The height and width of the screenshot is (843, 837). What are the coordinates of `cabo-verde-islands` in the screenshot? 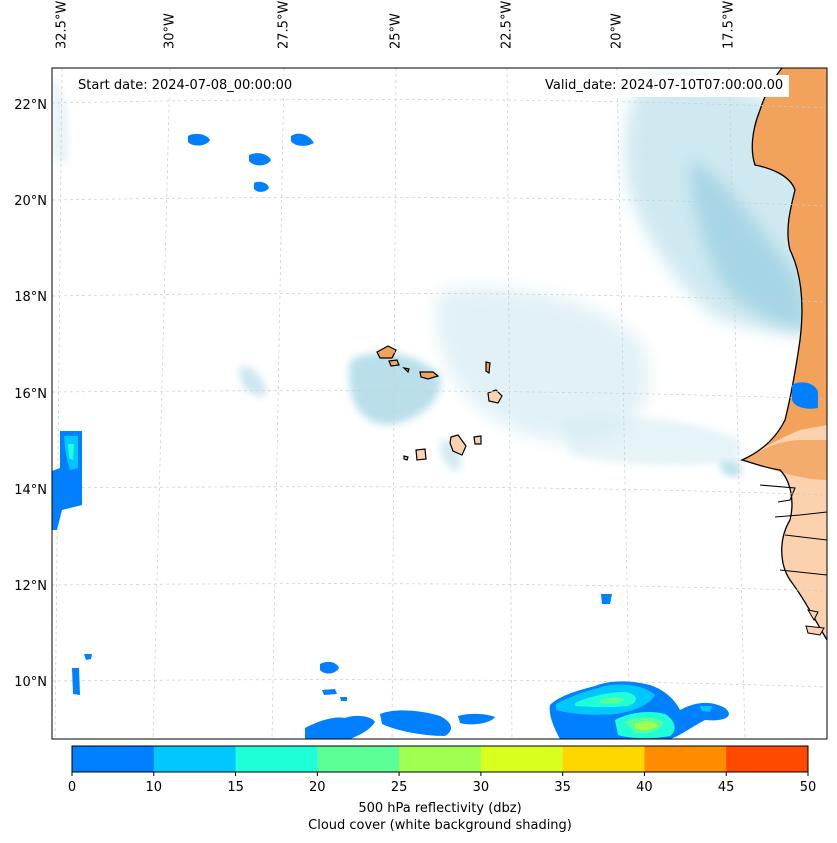 It's located at (439, 403).